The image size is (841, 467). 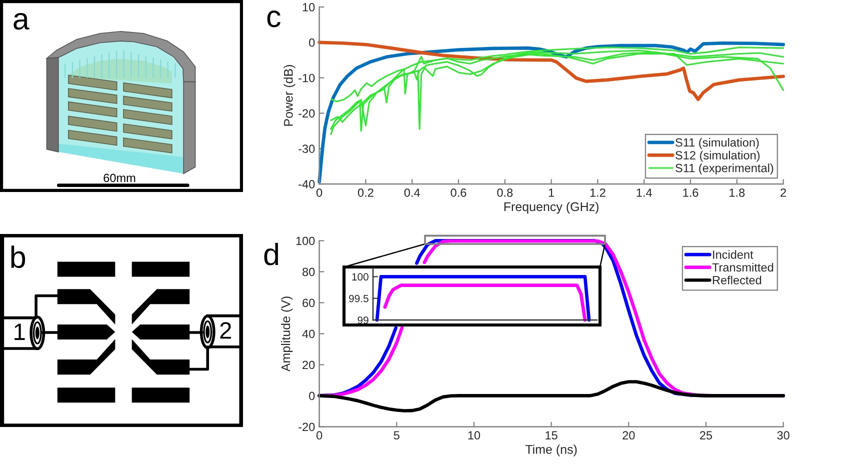 I want to click on x-tick-label: 15, so click(x=552, y=435).